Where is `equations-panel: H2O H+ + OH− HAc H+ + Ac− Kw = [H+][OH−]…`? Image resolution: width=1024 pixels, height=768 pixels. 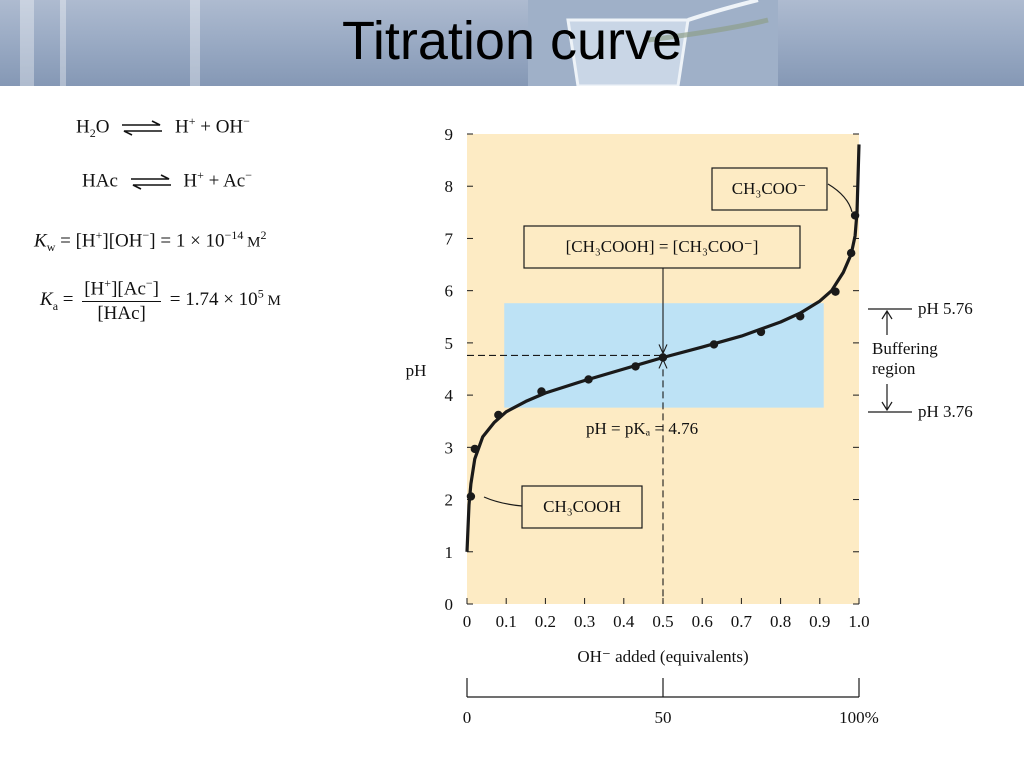 equations-panel: H2O H+ + OH− HAc H+ + Ac− Kw = [H+][OH−]… is located at coordinates (210, 220).